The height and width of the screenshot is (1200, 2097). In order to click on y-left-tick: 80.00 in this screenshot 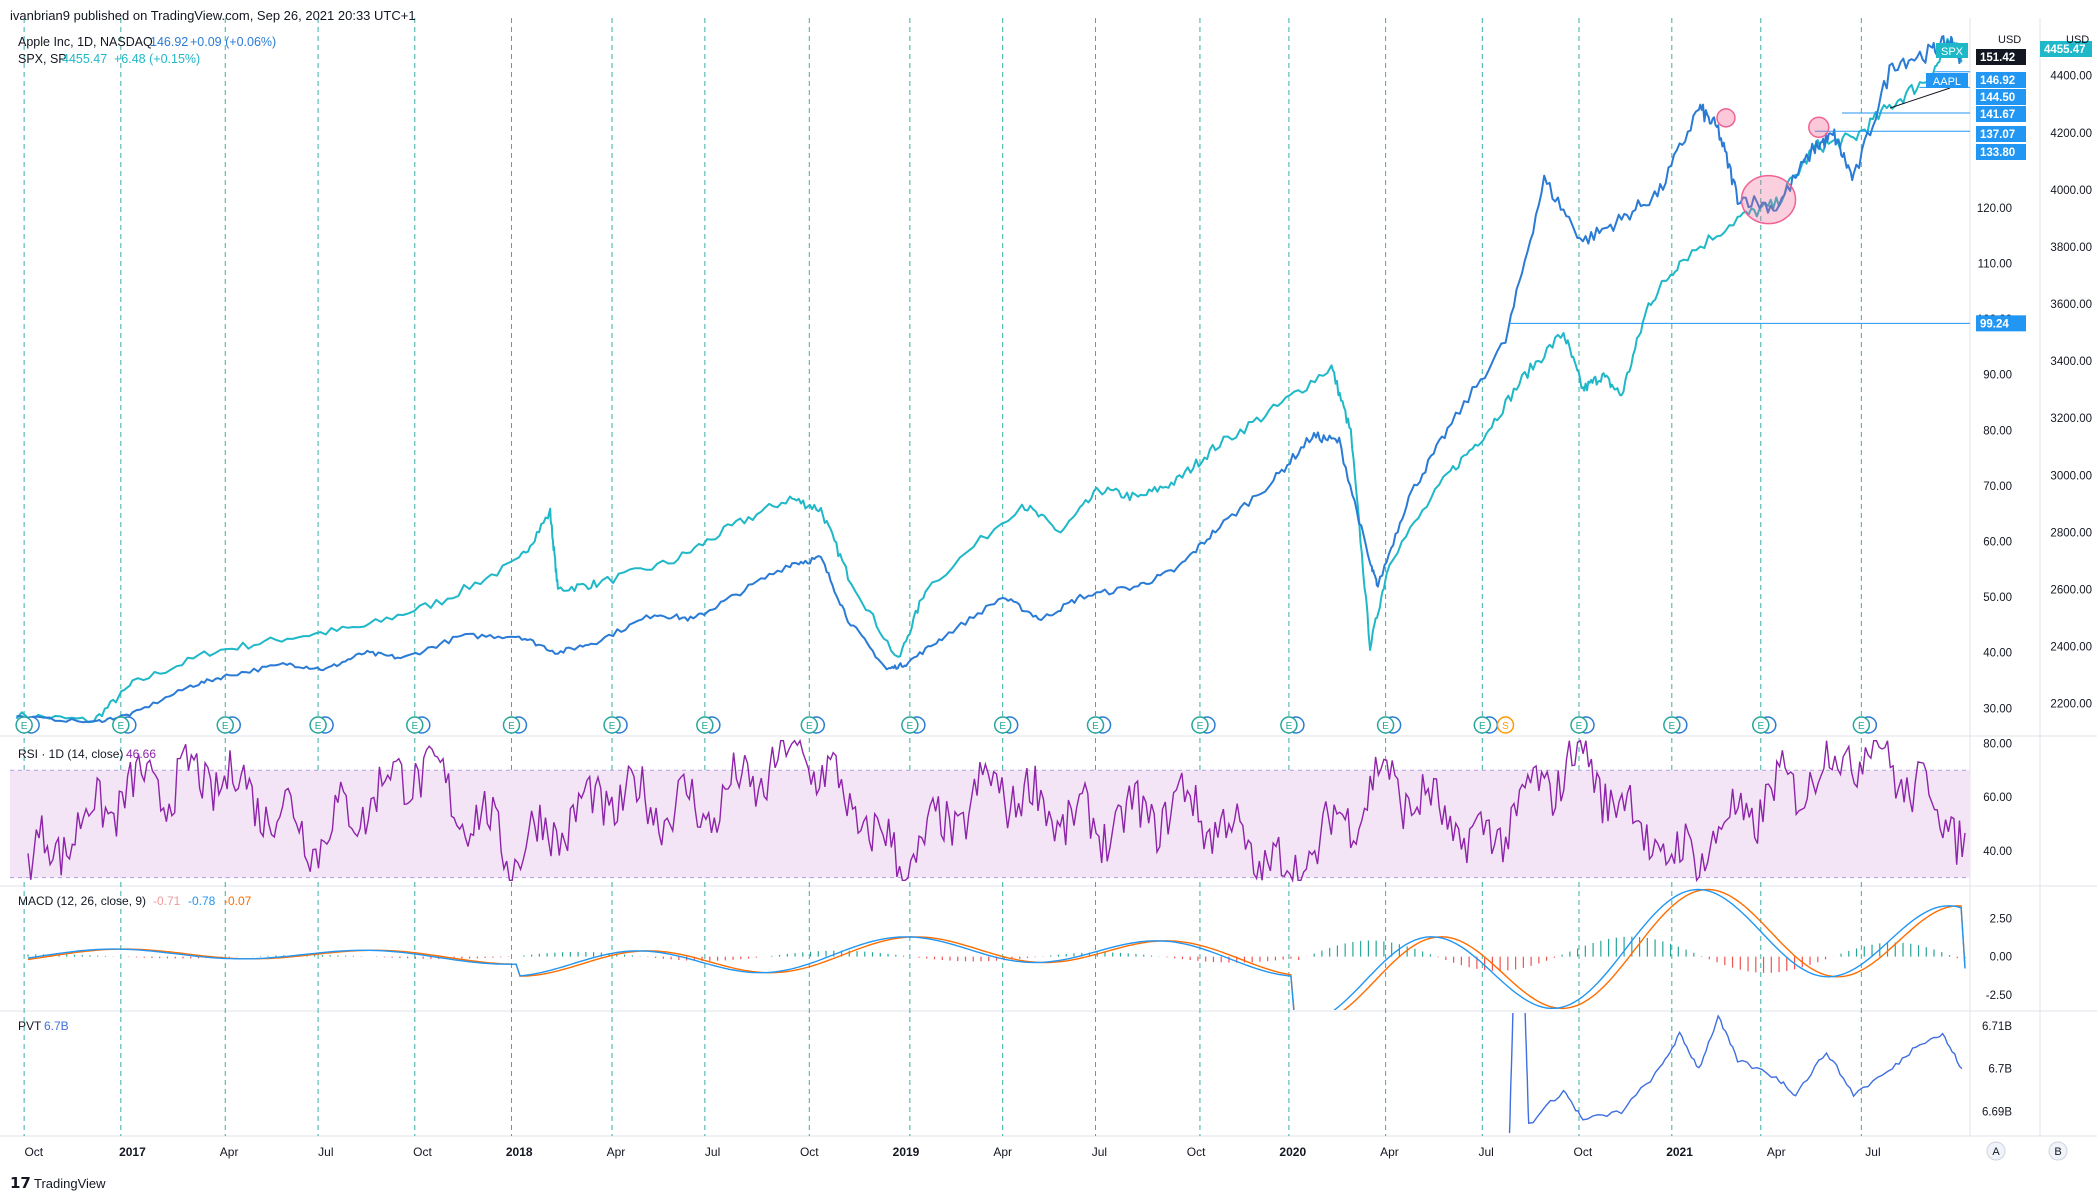, I will do `click(1997, 431)`.